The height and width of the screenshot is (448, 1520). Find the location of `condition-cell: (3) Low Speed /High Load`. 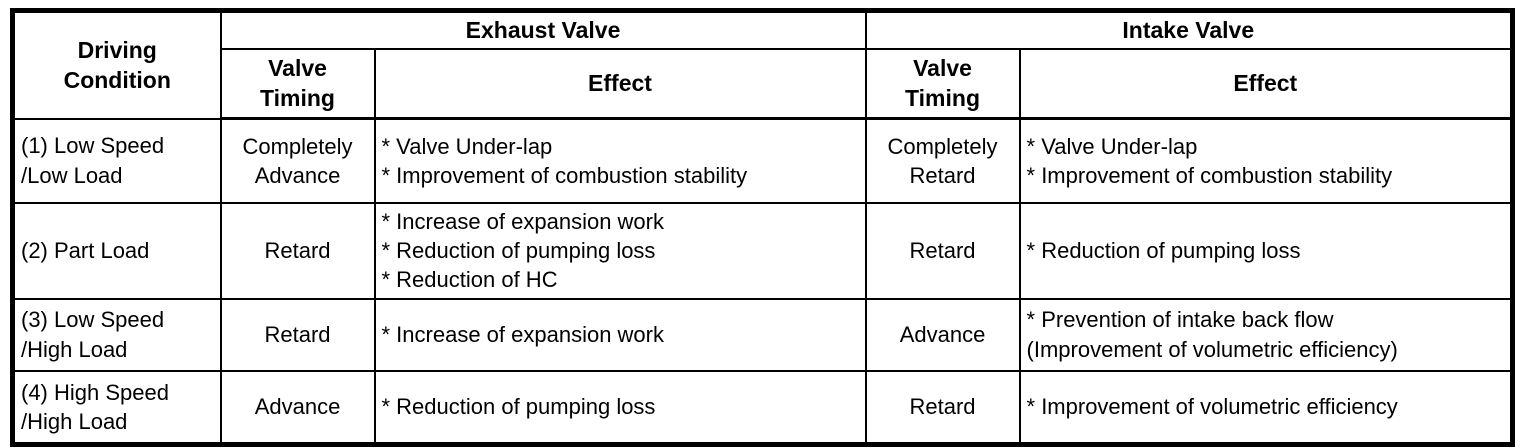

condition-cell: (3) Low Speed /High Load is located at coordinates (116, 334).